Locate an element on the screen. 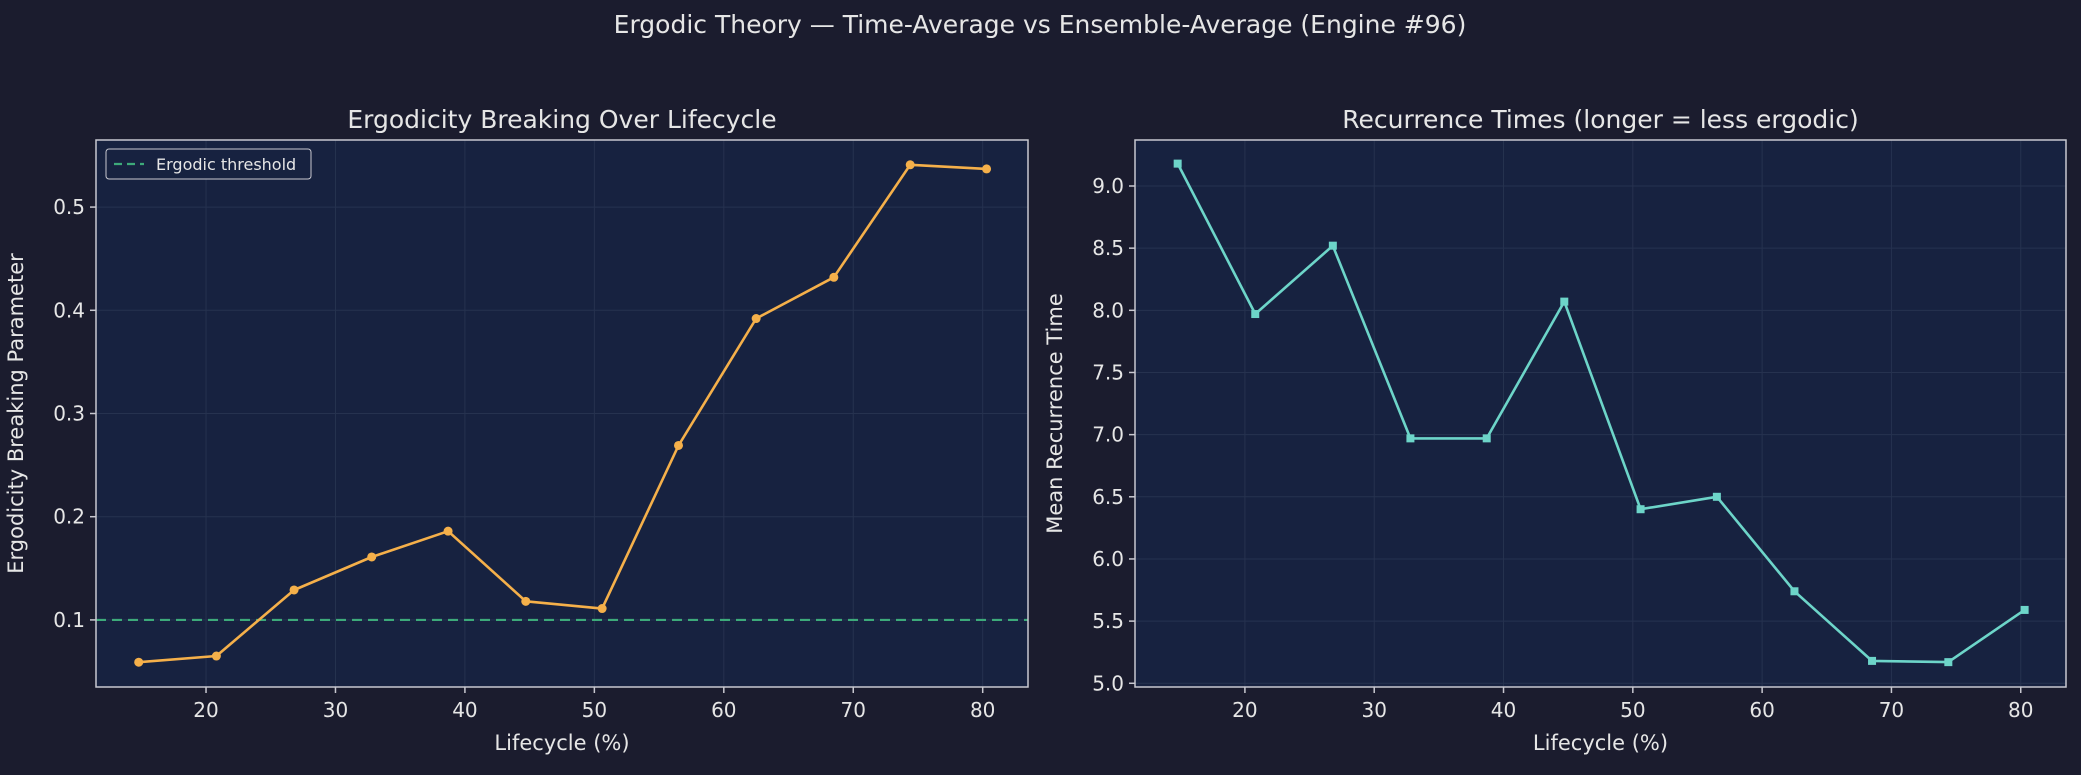 The image size is (2081, 775). y-tick-label: 0.2 is located at coordinates (69, 517).